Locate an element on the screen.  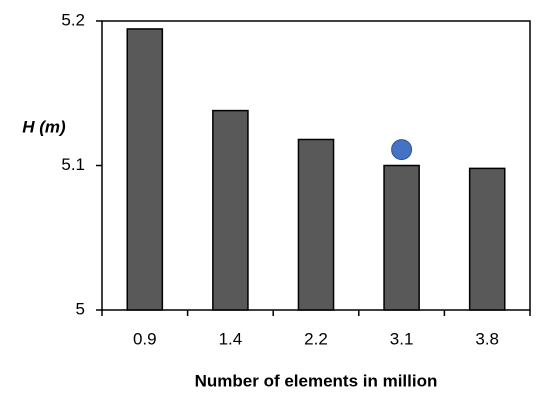
marker is located at coordinates (402, 150).